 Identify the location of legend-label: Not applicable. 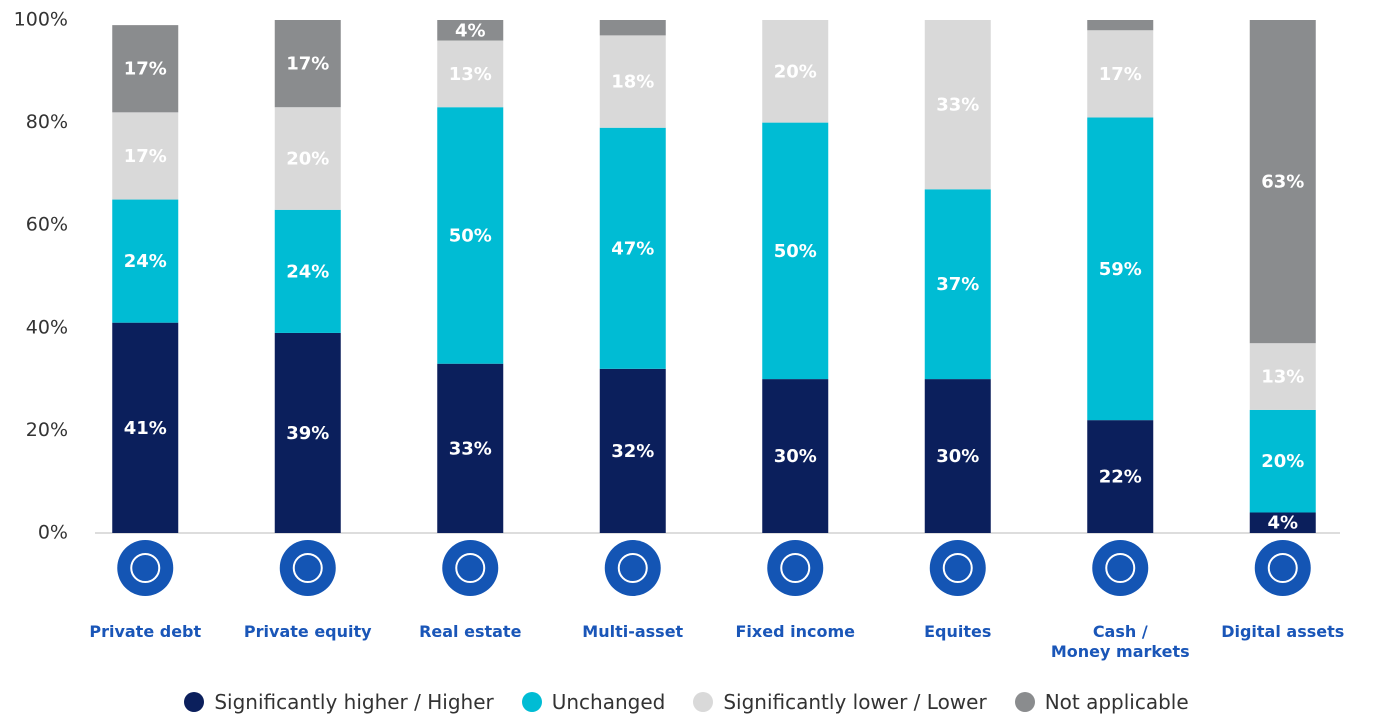
(1116, 702).